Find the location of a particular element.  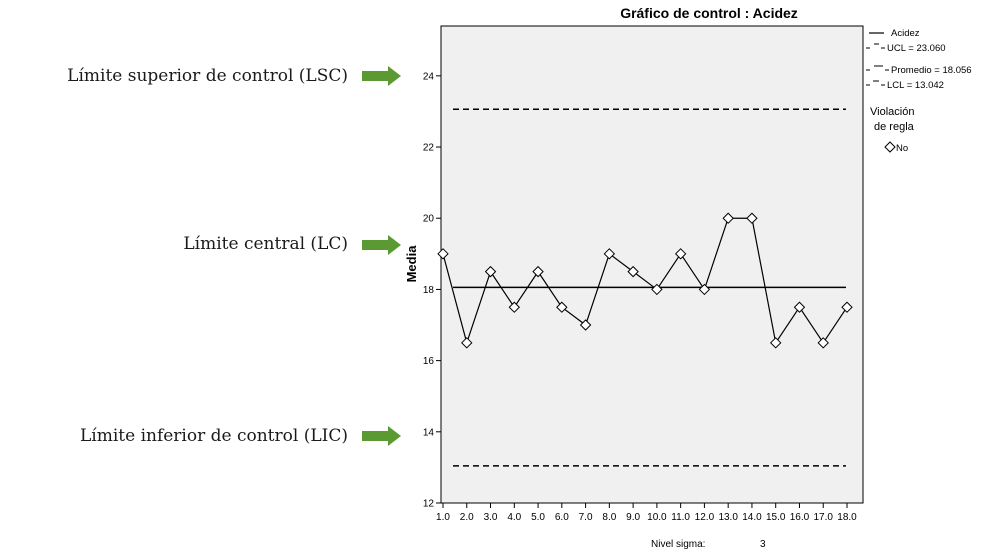

x-tick-label: 6.0 is located at coordinates (562, 517).